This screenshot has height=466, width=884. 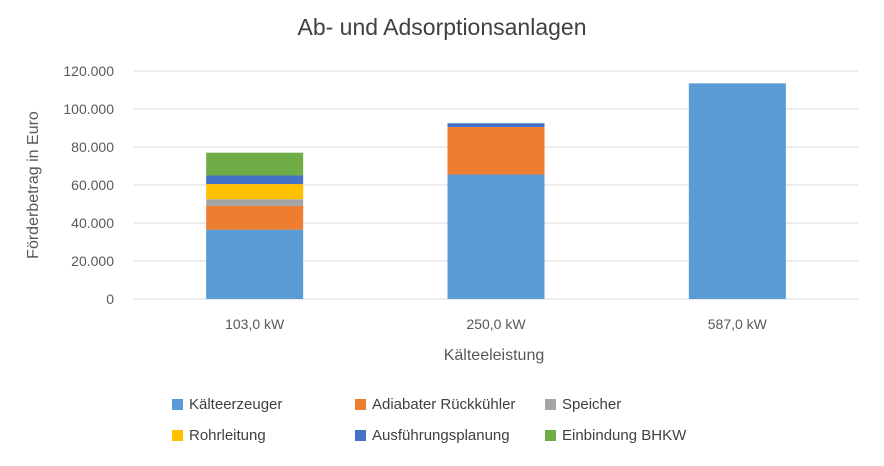 I want to click on y-tick-label: 20.000, so click(x=92, y=261).